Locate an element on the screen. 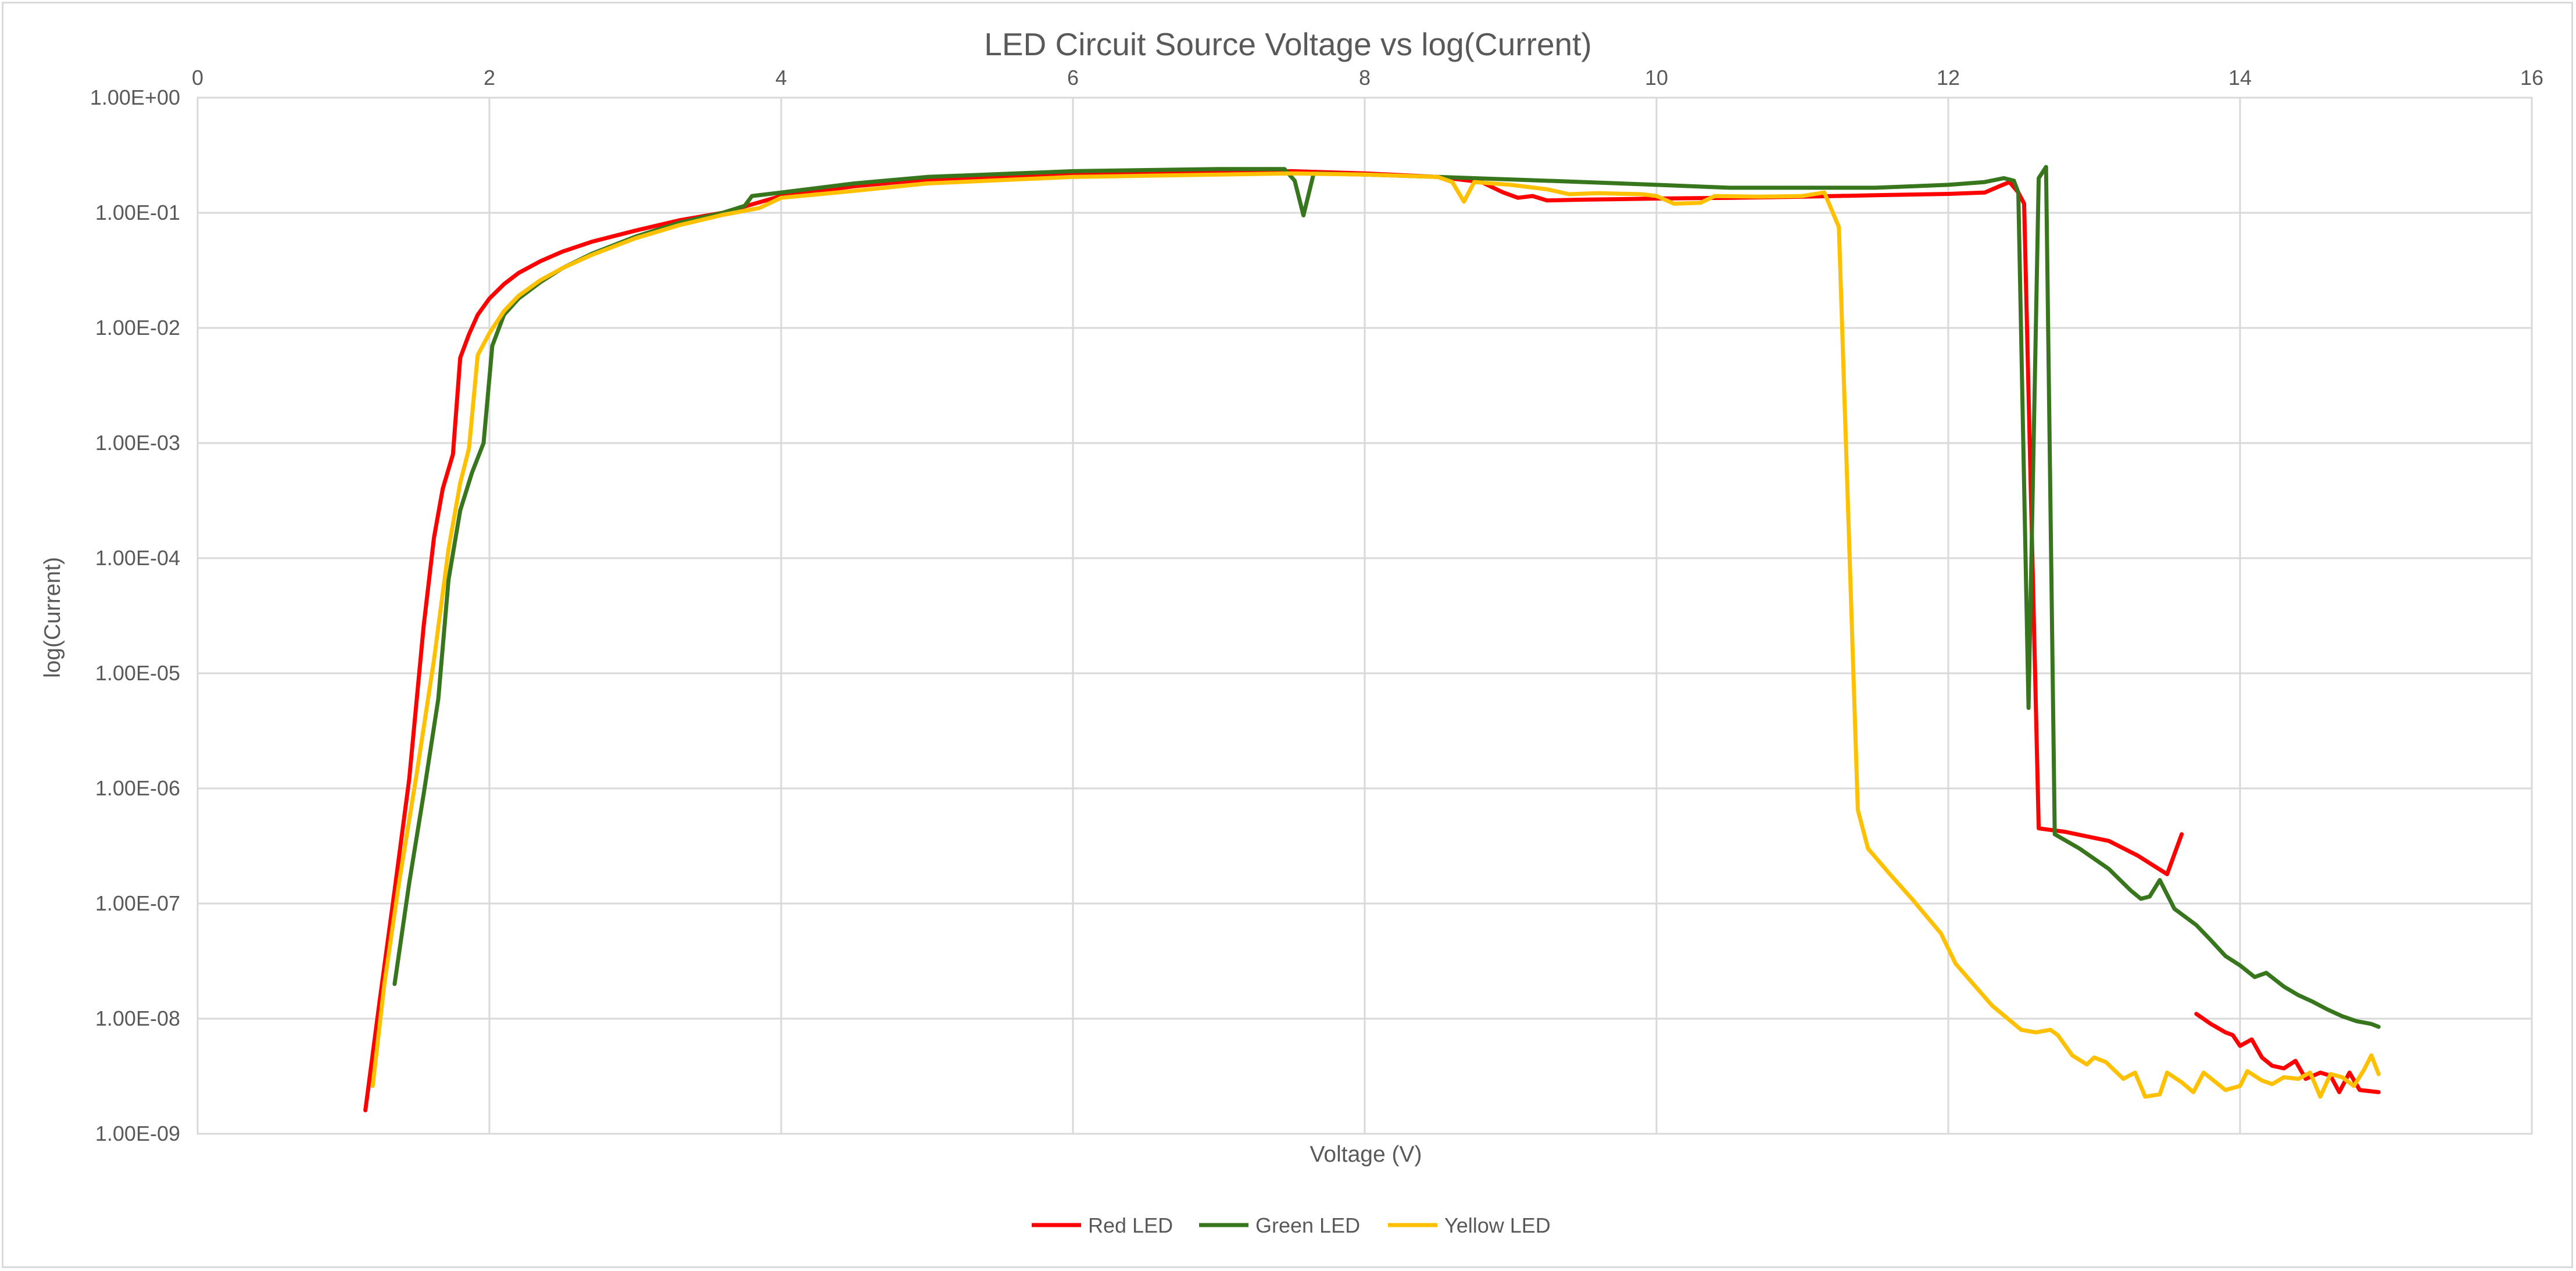 Image resolution: width=2576 pixels, height=1271 pixels. green-led-legend-label: Green LED is located at coordinates (1308, 1225).